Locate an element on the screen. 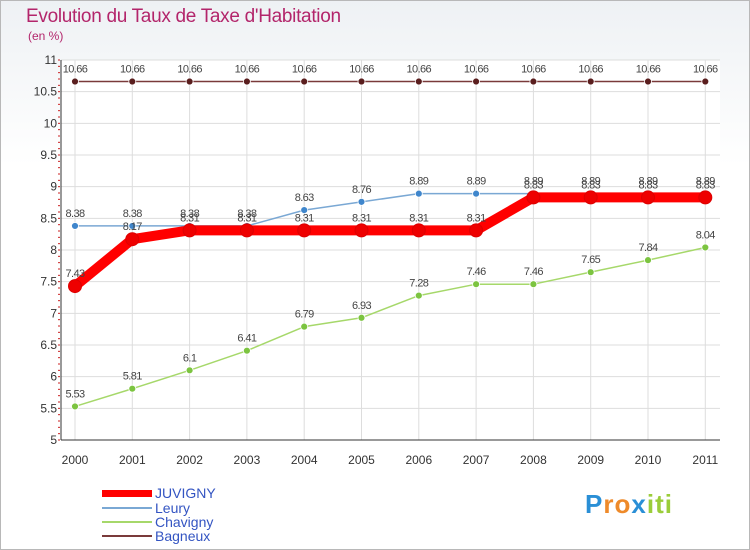 This screenshot has height=550, width=750. x-tick-label: 2008 is located at coordinates (533, 460).